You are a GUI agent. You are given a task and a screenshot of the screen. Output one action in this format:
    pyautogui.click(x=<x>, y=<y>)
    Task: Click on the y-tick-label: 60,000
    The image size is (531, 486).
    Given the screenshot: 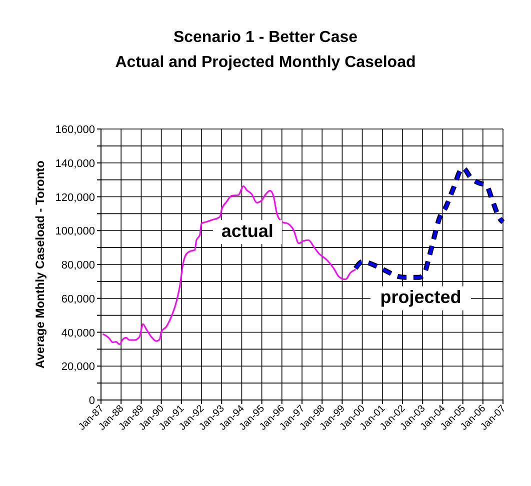 What is the action you would take?
    pyautogui.click(x=78, y=299)
    